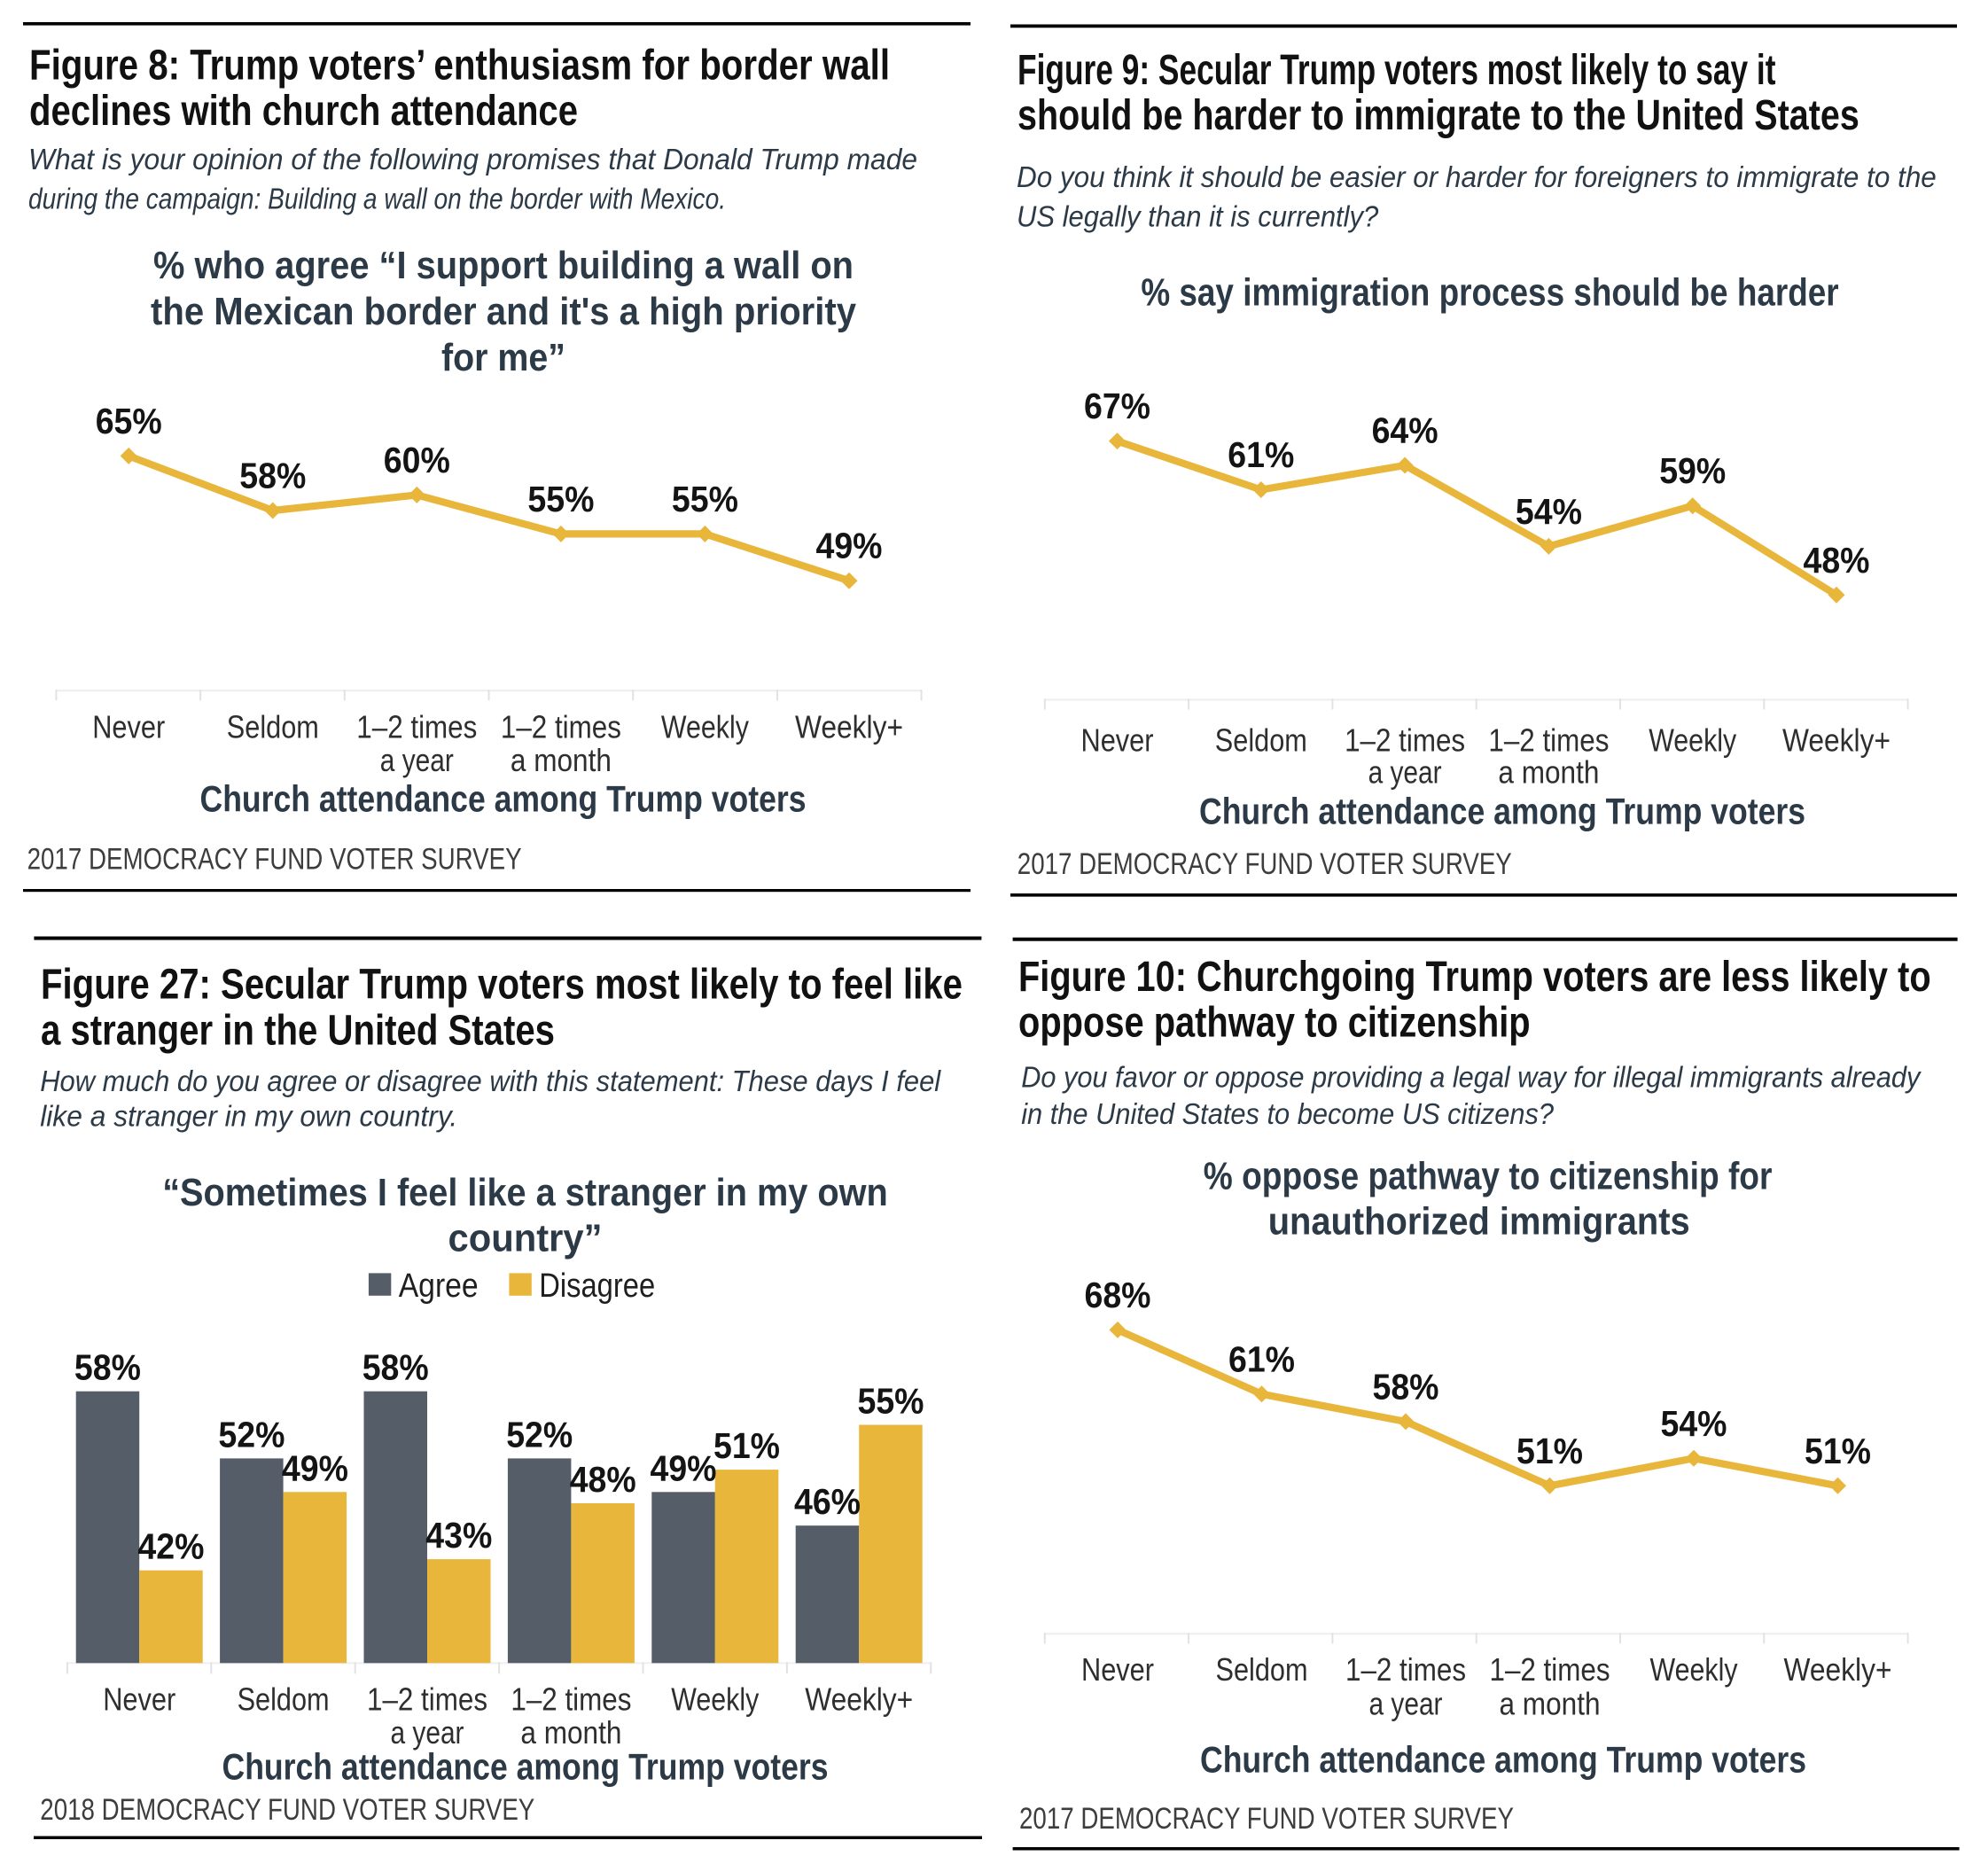 The height and width of the screenshot is (1864, 1988). What do you see at coordinates (503, 358) in the screenshot?
I see `svg-text: for me”` at bounding box center [503, 358].